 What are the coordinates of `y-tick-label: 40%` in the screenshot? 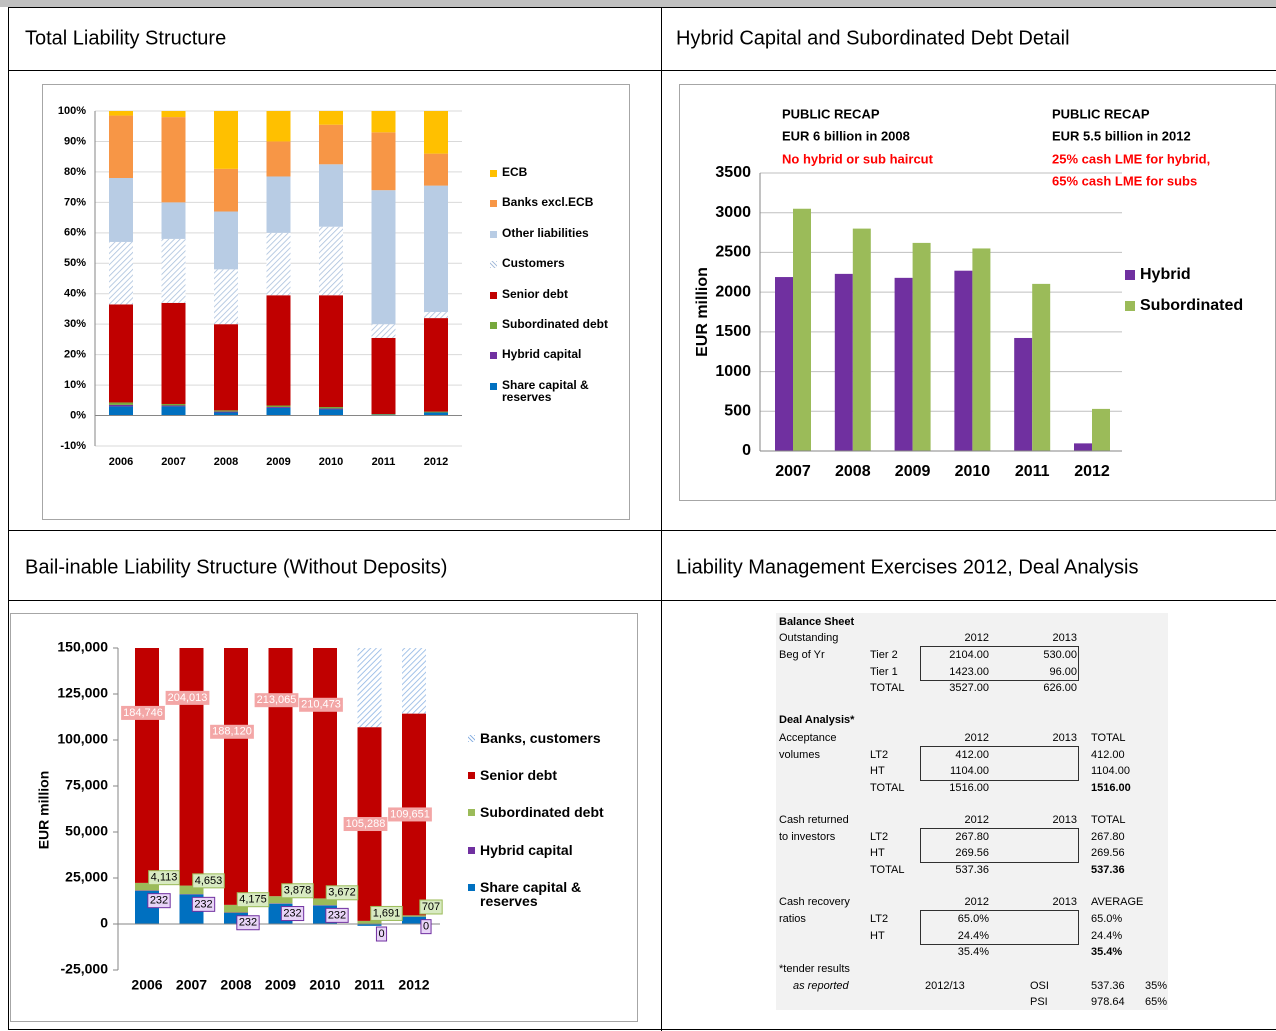 It's located at (75, 294).